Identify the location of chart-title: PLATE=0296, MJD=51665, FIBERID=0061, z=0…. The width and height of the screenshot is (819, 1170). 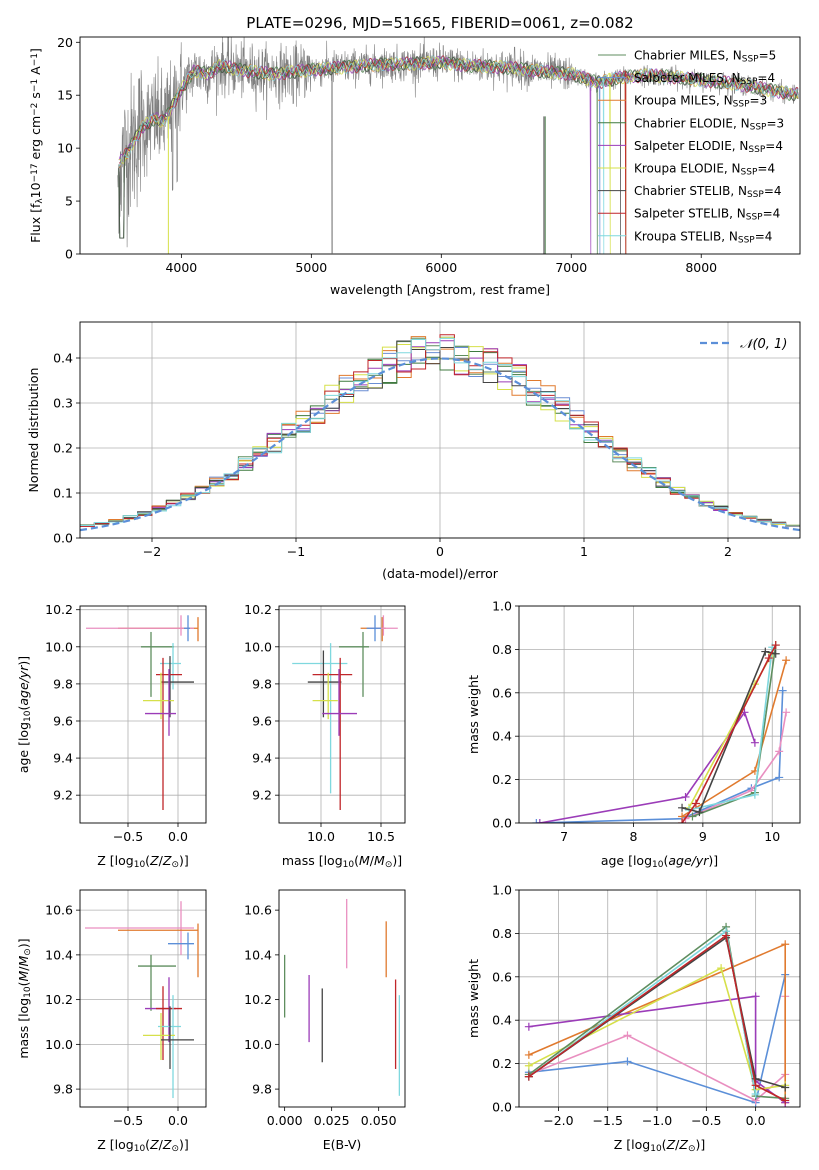
(439, 23).